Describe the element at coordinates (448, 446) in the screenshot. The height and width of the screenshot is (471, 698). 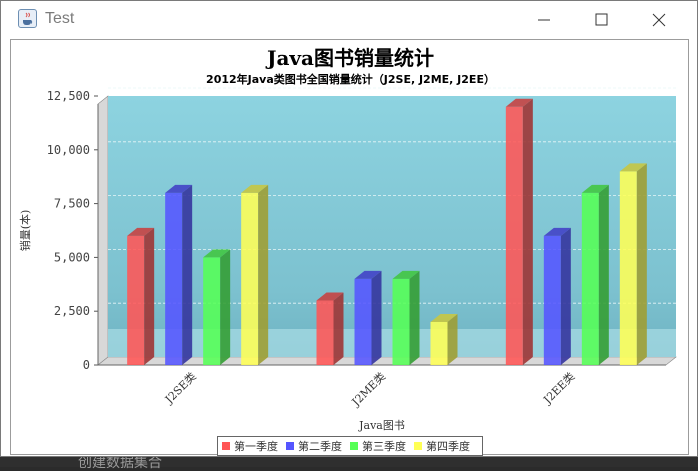
I see `legend-label: 第四季度` at that location.